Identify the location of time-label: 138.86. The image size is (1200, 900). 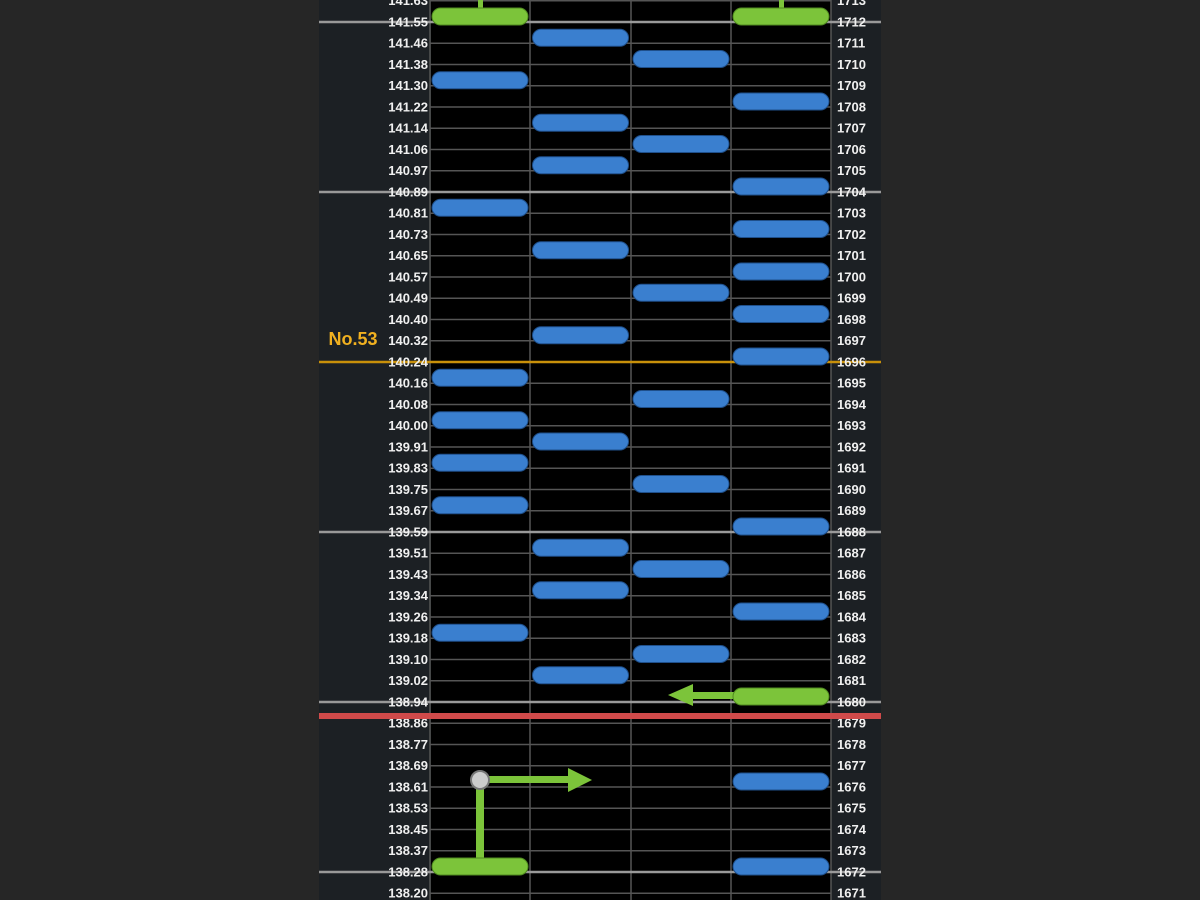
(408, 723).